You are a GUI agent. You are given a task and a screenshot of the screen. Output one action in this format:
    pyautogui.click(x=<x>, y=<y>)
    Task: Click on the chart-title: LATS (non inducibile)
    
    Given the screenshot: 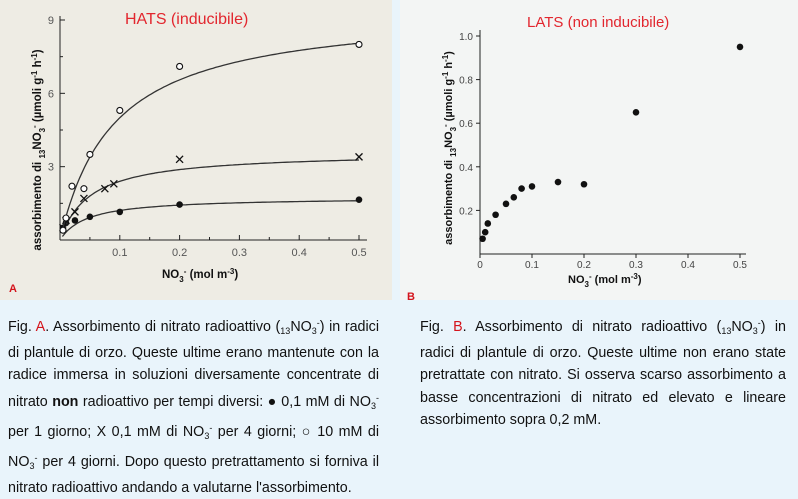 What is the action you would take?
    pyautogui.click(x=598, y=22)
    